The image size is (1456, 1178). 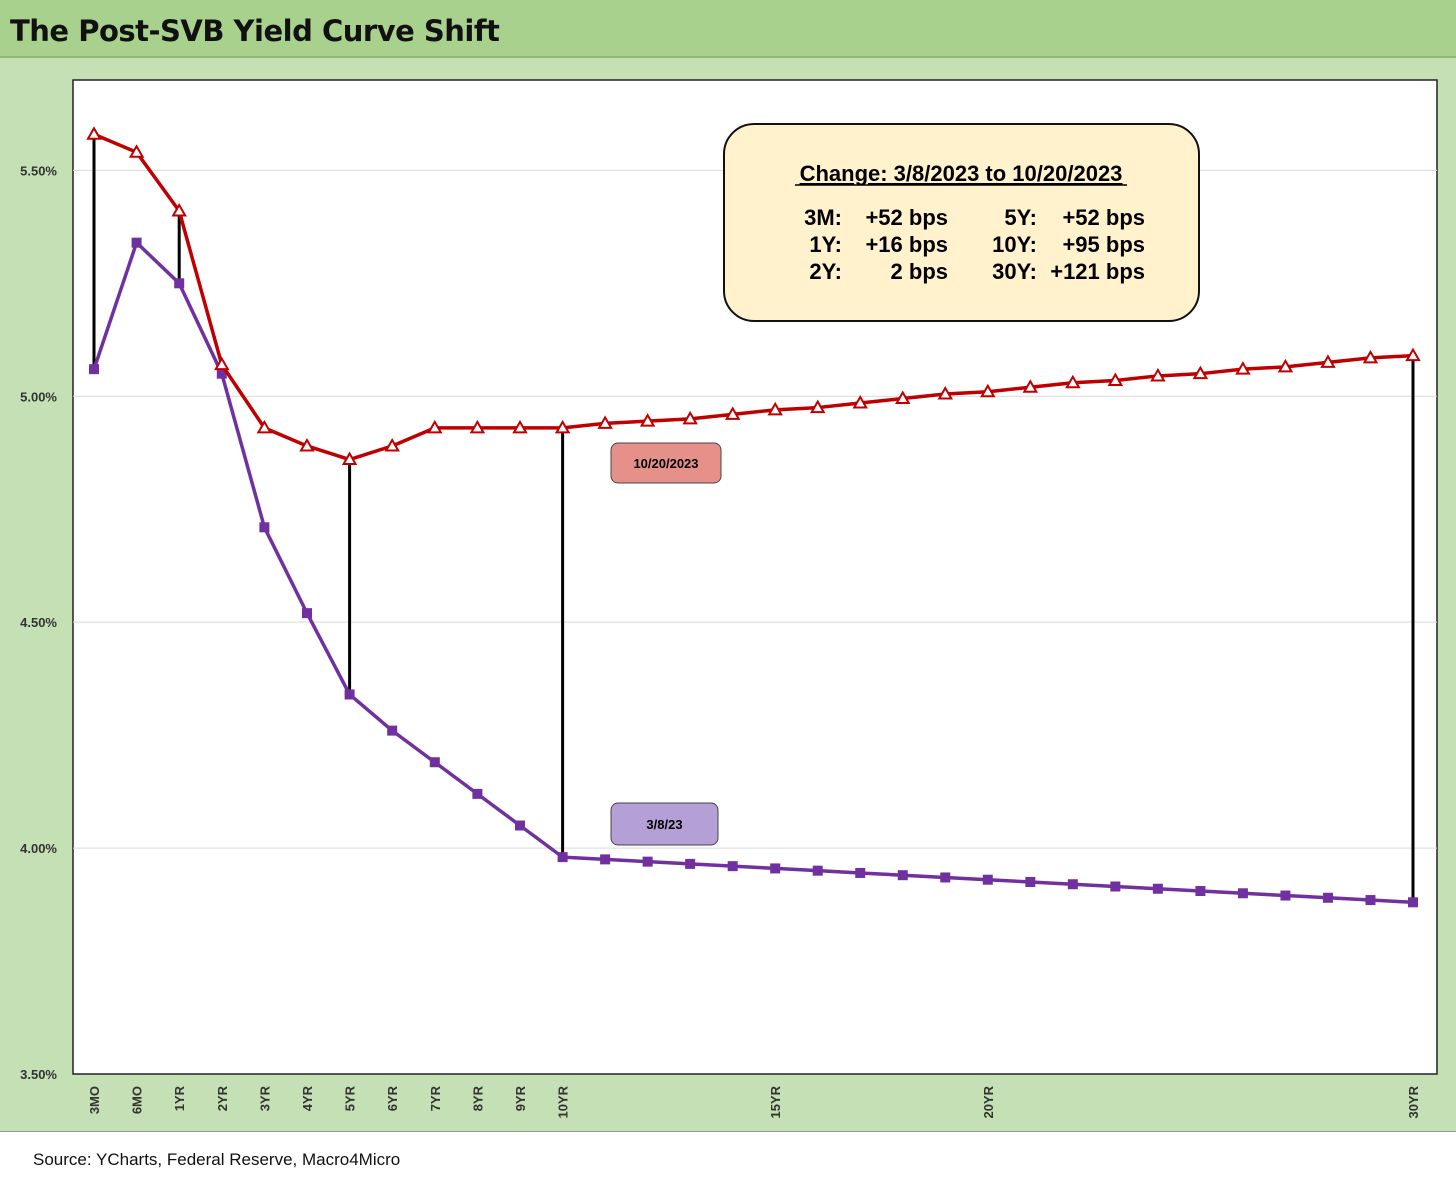 I want to click on y-tick-label: 5.50%, so click(x=38, y=170).